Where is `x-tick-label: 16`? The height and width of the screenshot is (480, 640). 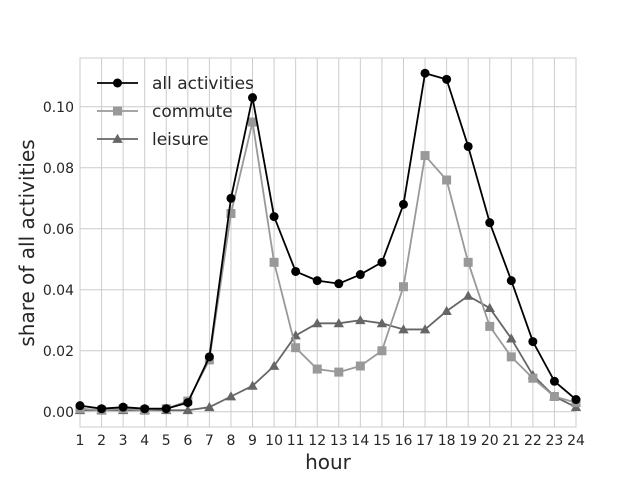 x-tick-label: 16 is located at coordinates (404, 441).